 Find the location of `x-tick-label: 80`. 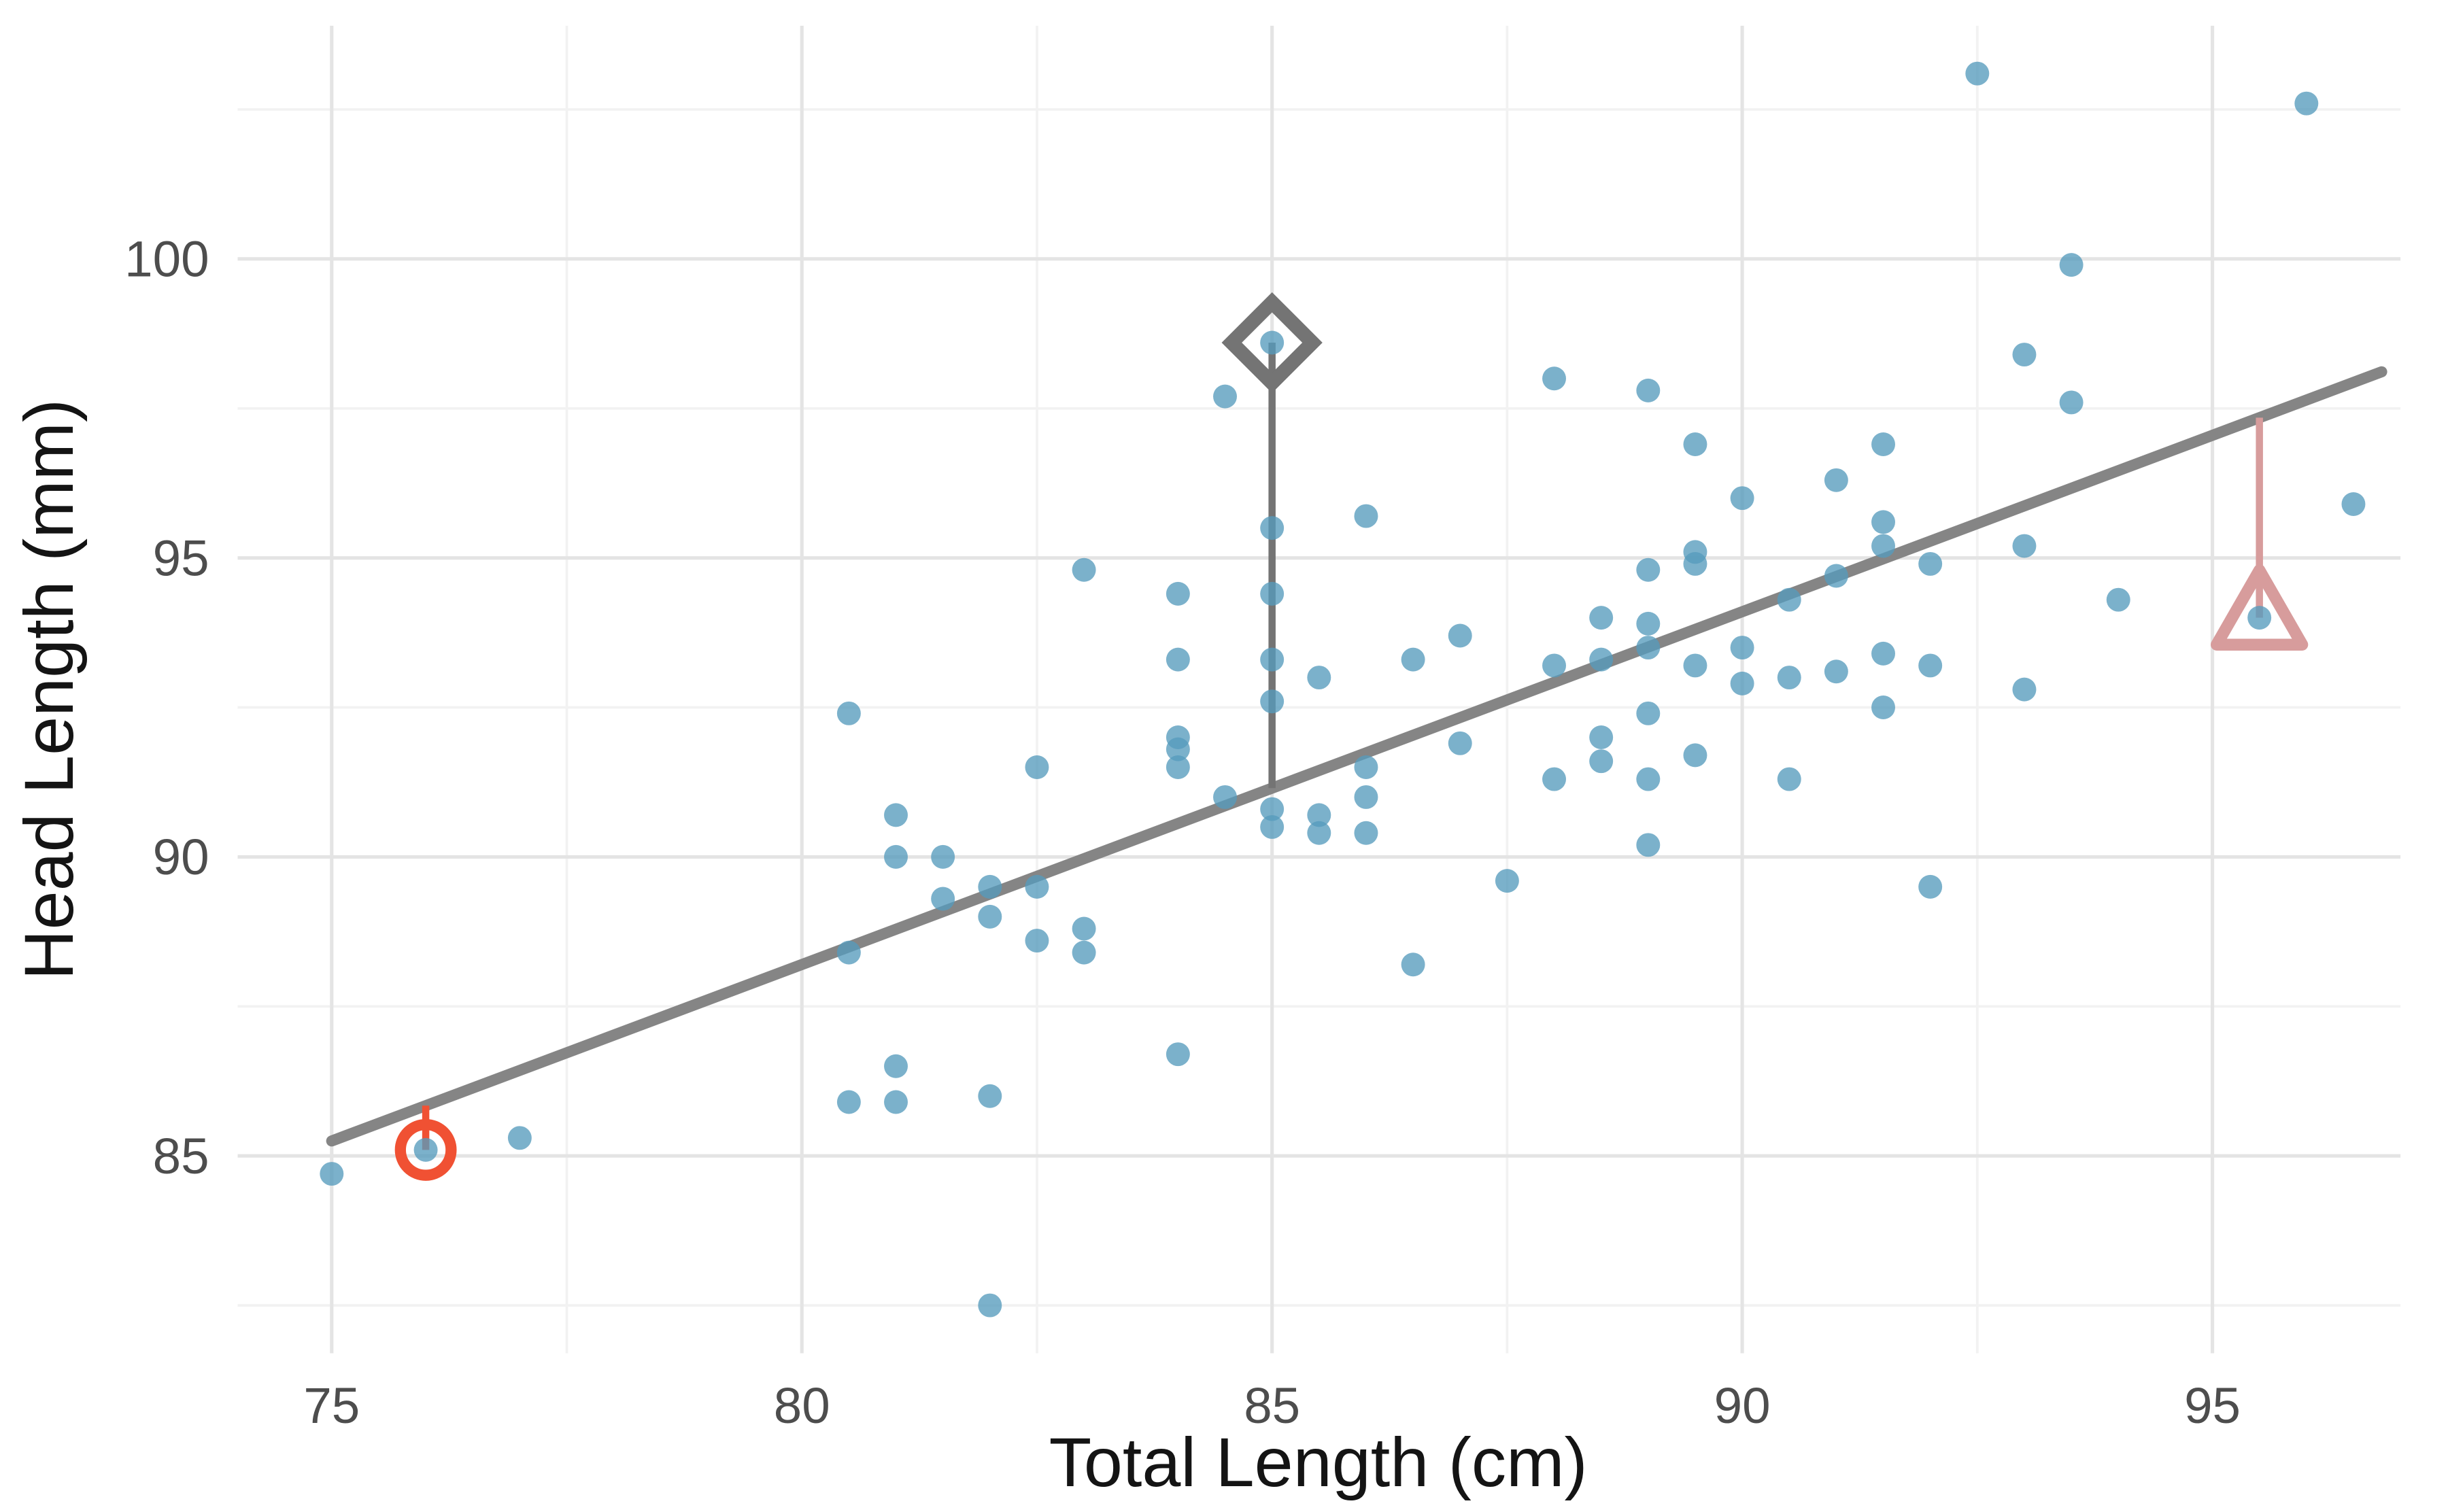

x-tick-label: 80 is located at coordinates (802, 1405).